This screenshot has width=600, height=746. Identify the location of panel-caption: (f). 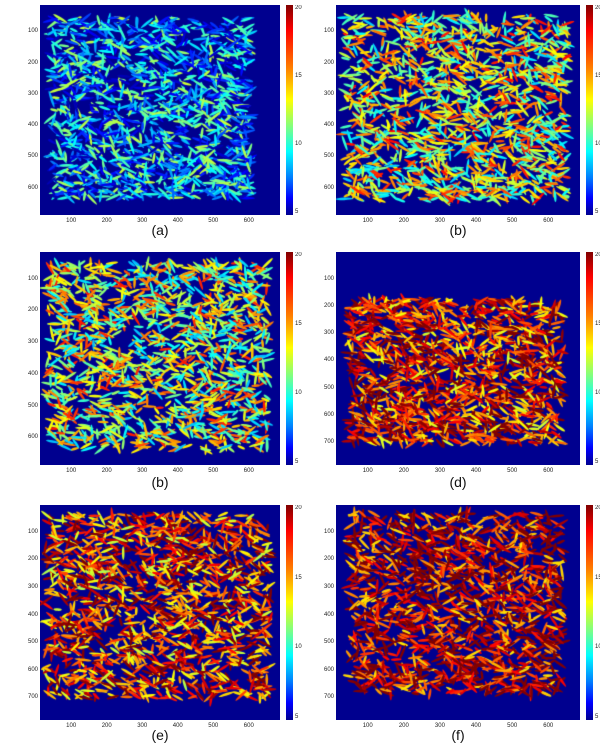
(458, 735).